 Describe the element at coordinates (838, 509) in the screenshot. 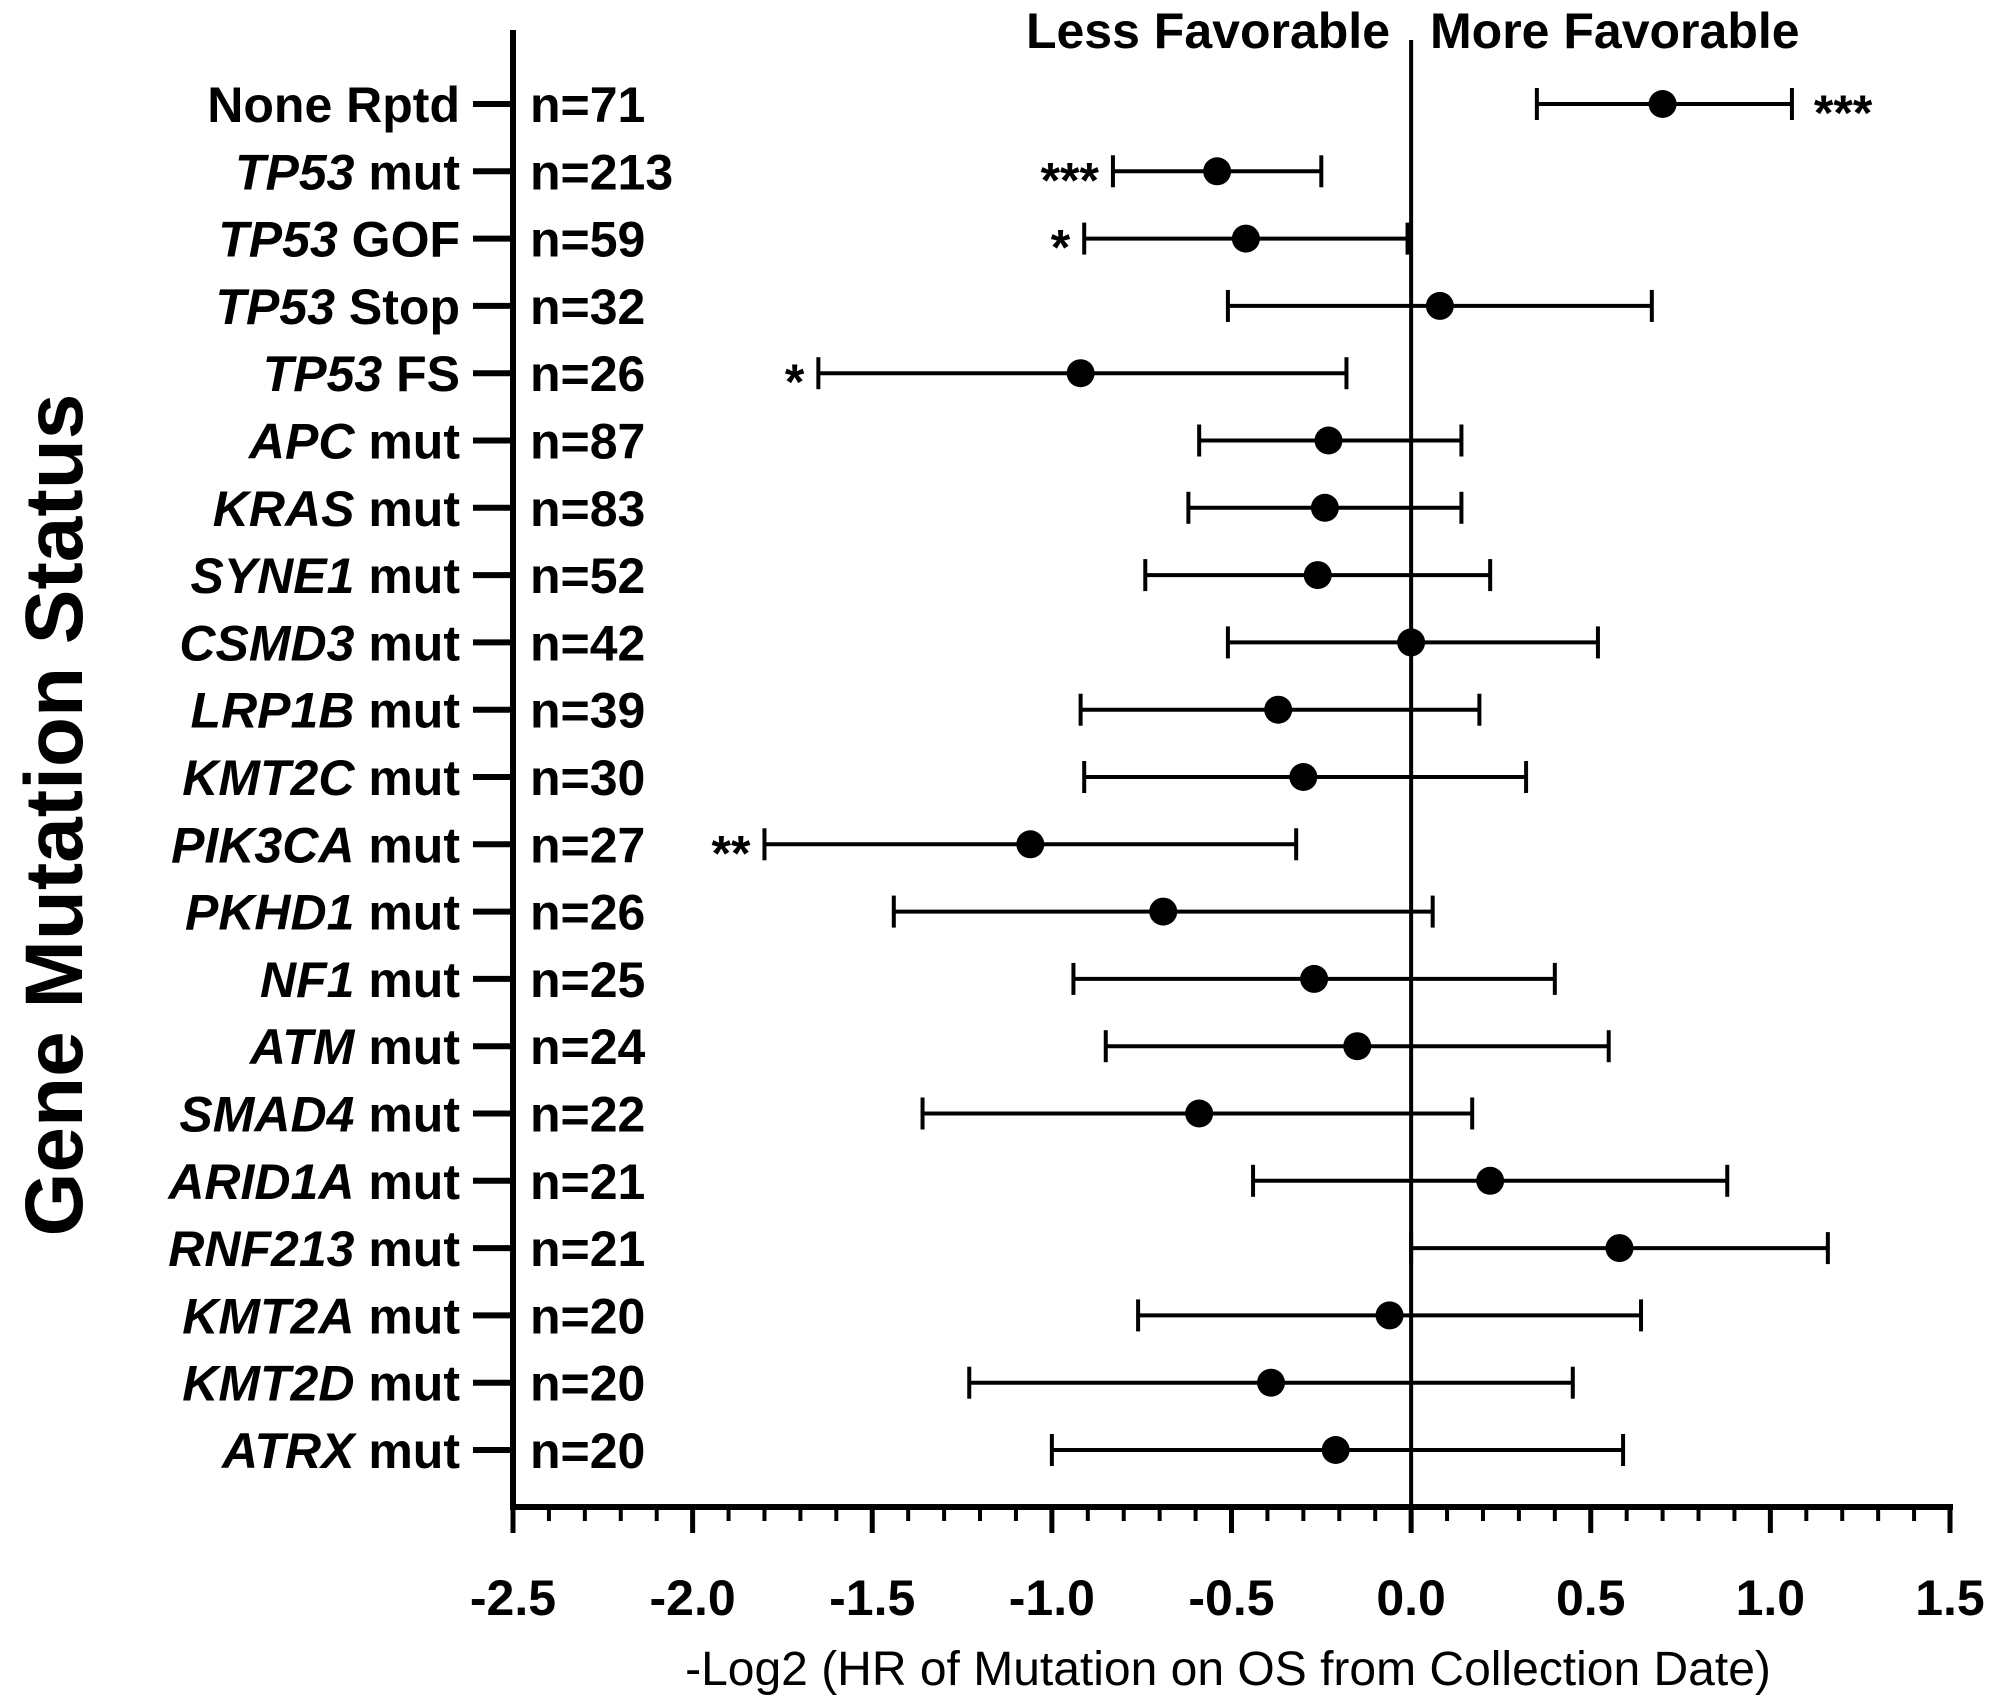

I see `row-kras: KRAS mut n=83` at that location.